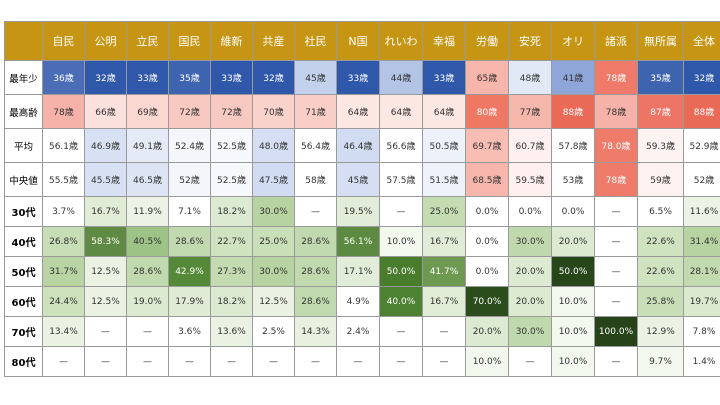  I want to click on table-cell: 40.0%, so click(401, 301).